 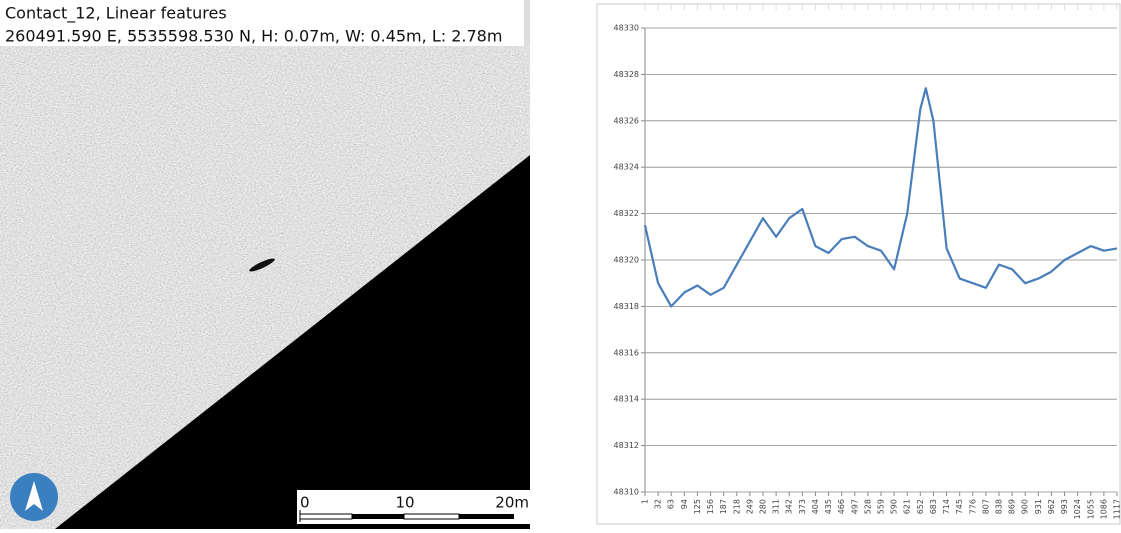 What do you see at coordinates (626, 120) in the screenshot?
I see `y-tick-label: 48326` at bounding box center [626, 120].